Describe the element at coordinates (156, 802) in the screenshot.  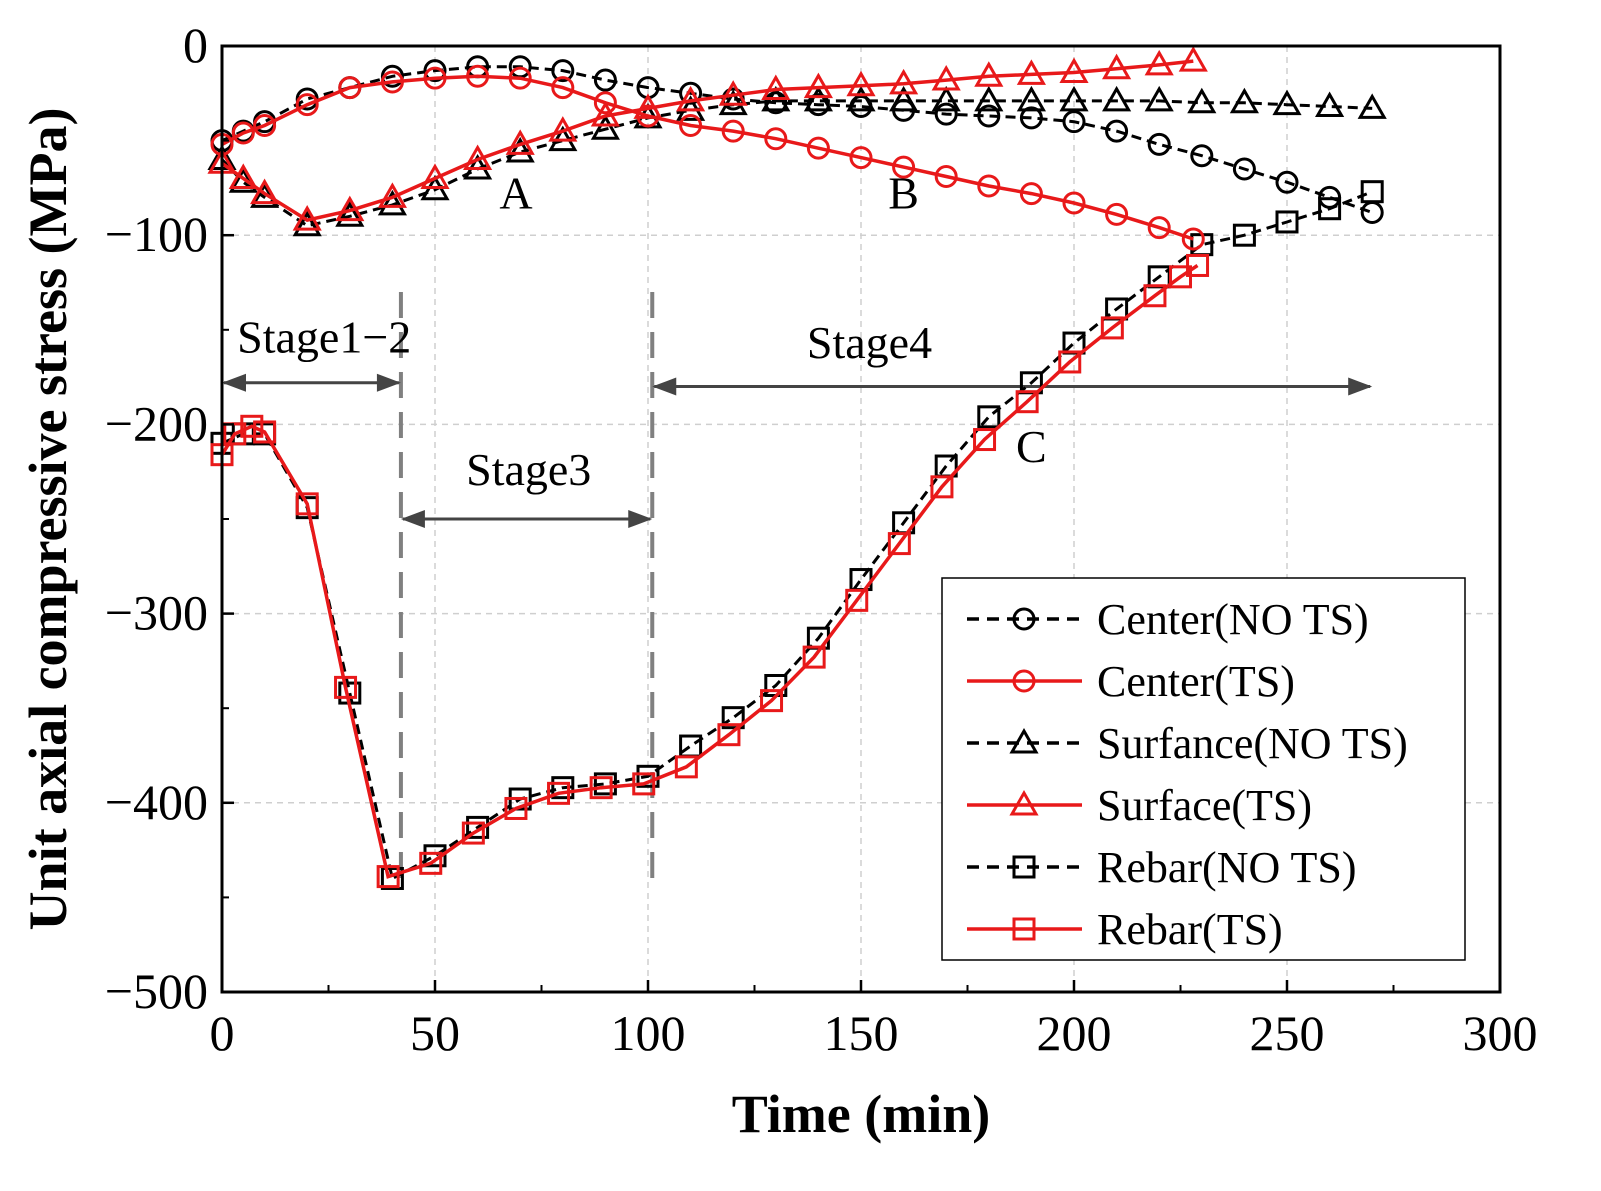
I see `y-tick-label: −400` at that location.